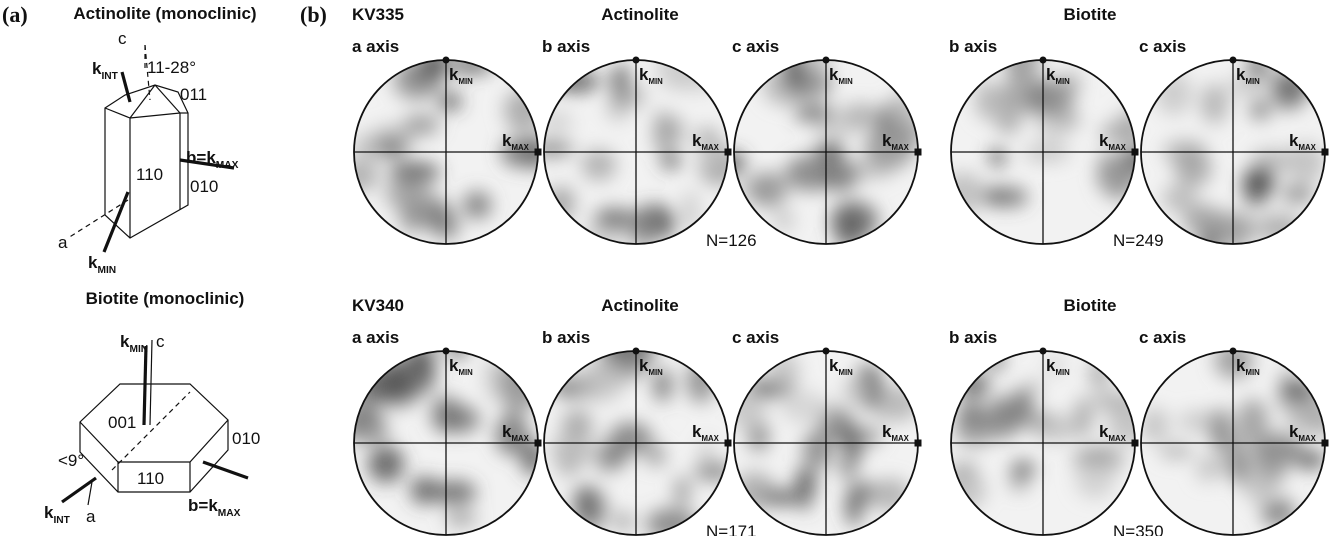  What do you see at coordinates (193, 94) in the screenshot?
I see `face-label: 011` at bounding box center [193, 94].